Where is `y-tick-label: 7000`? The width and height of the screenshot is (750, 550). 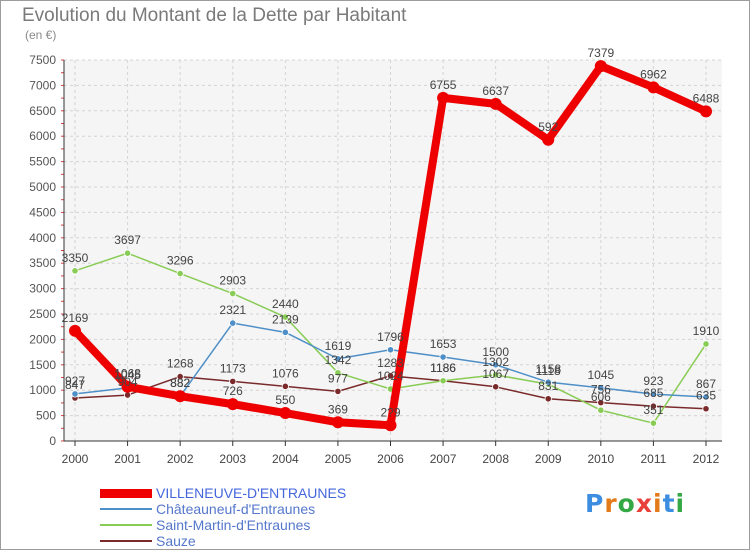 y-tick-label: 7000 is located at coordinates (42, 85).